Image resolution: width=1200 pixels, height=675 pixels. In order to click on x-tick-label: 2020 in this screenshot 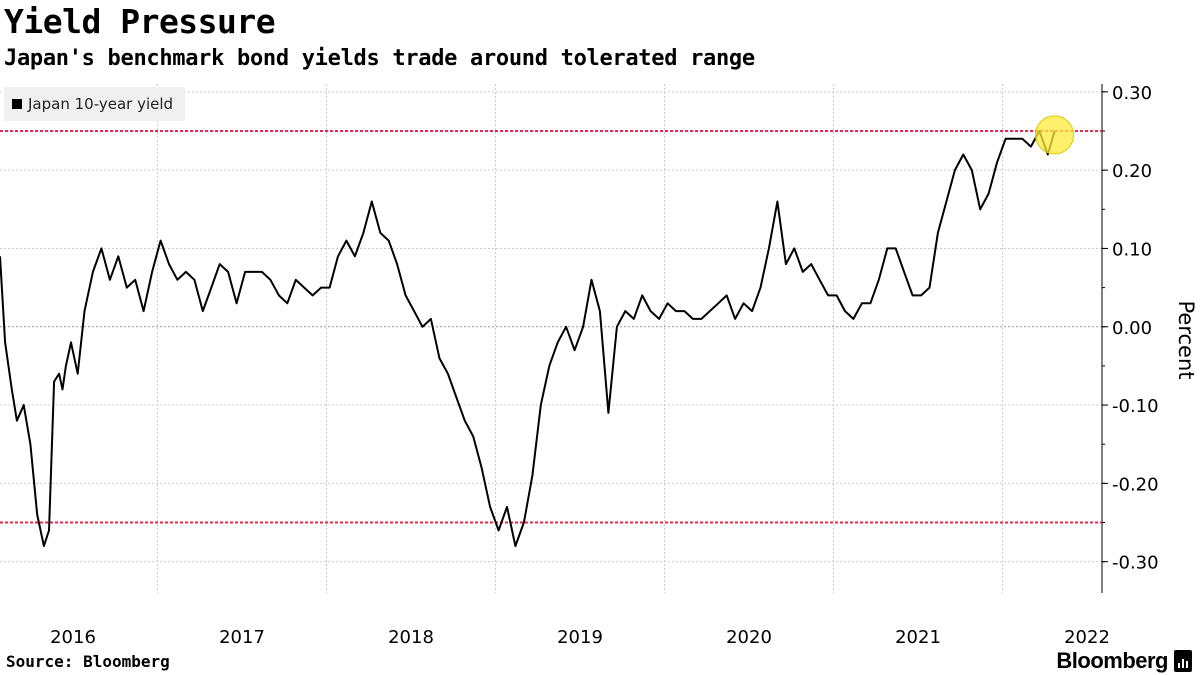, I will do `click(749, 637)`.